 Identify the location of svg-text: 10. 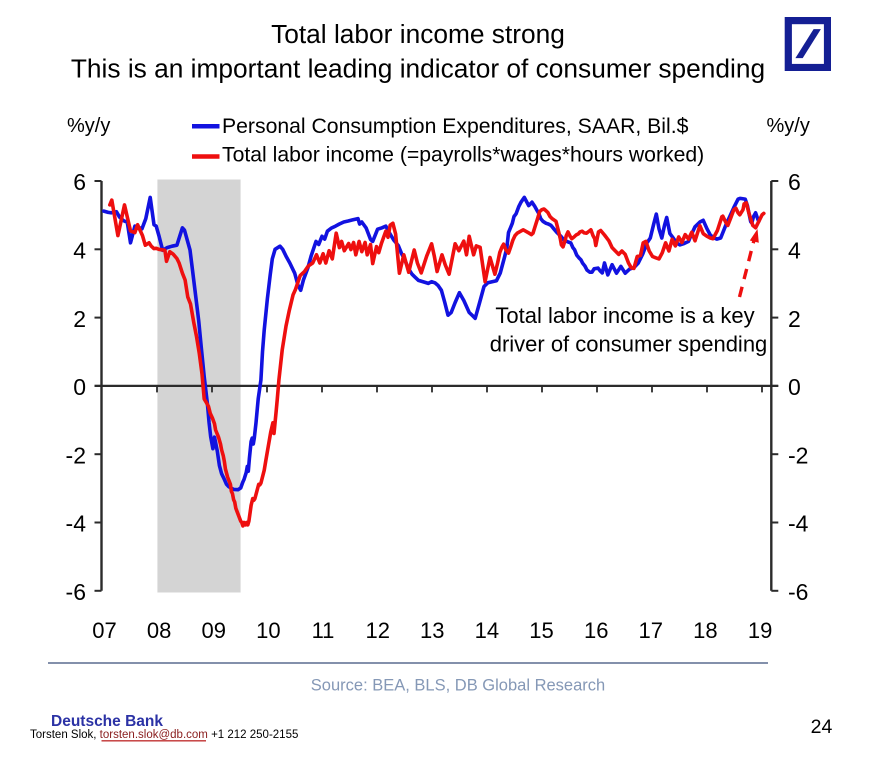
(268, 630).